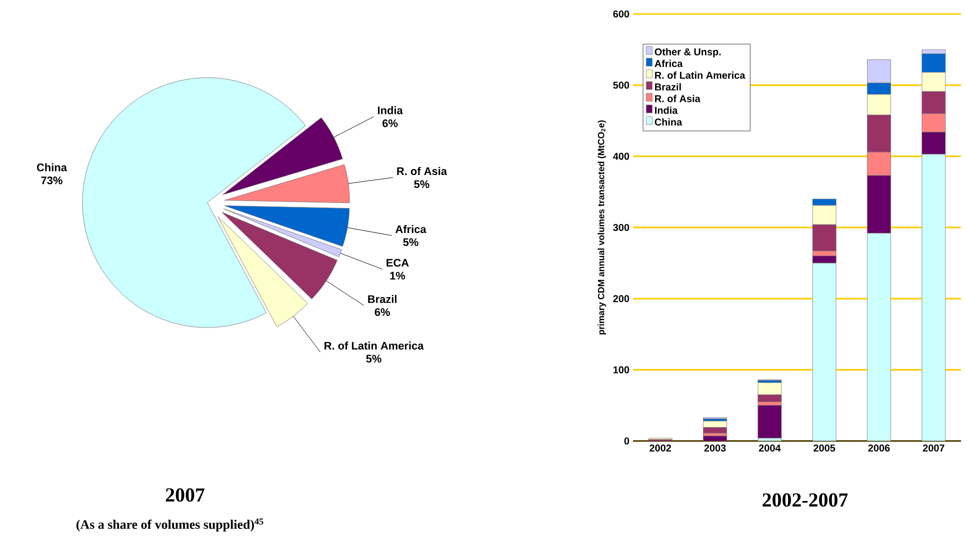 This screenshot has width=967, height=540. Describe the element at coordinates (666, 110) in the screenshot. I see `legend-label: India` at that location.